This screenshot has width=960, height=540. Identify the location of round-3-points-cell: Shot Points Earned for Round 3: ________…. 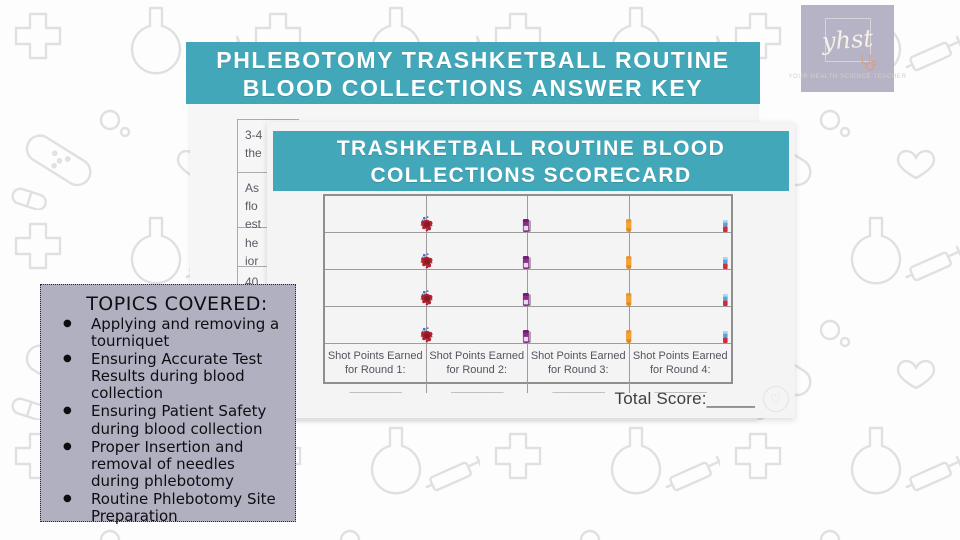
(579, 368).